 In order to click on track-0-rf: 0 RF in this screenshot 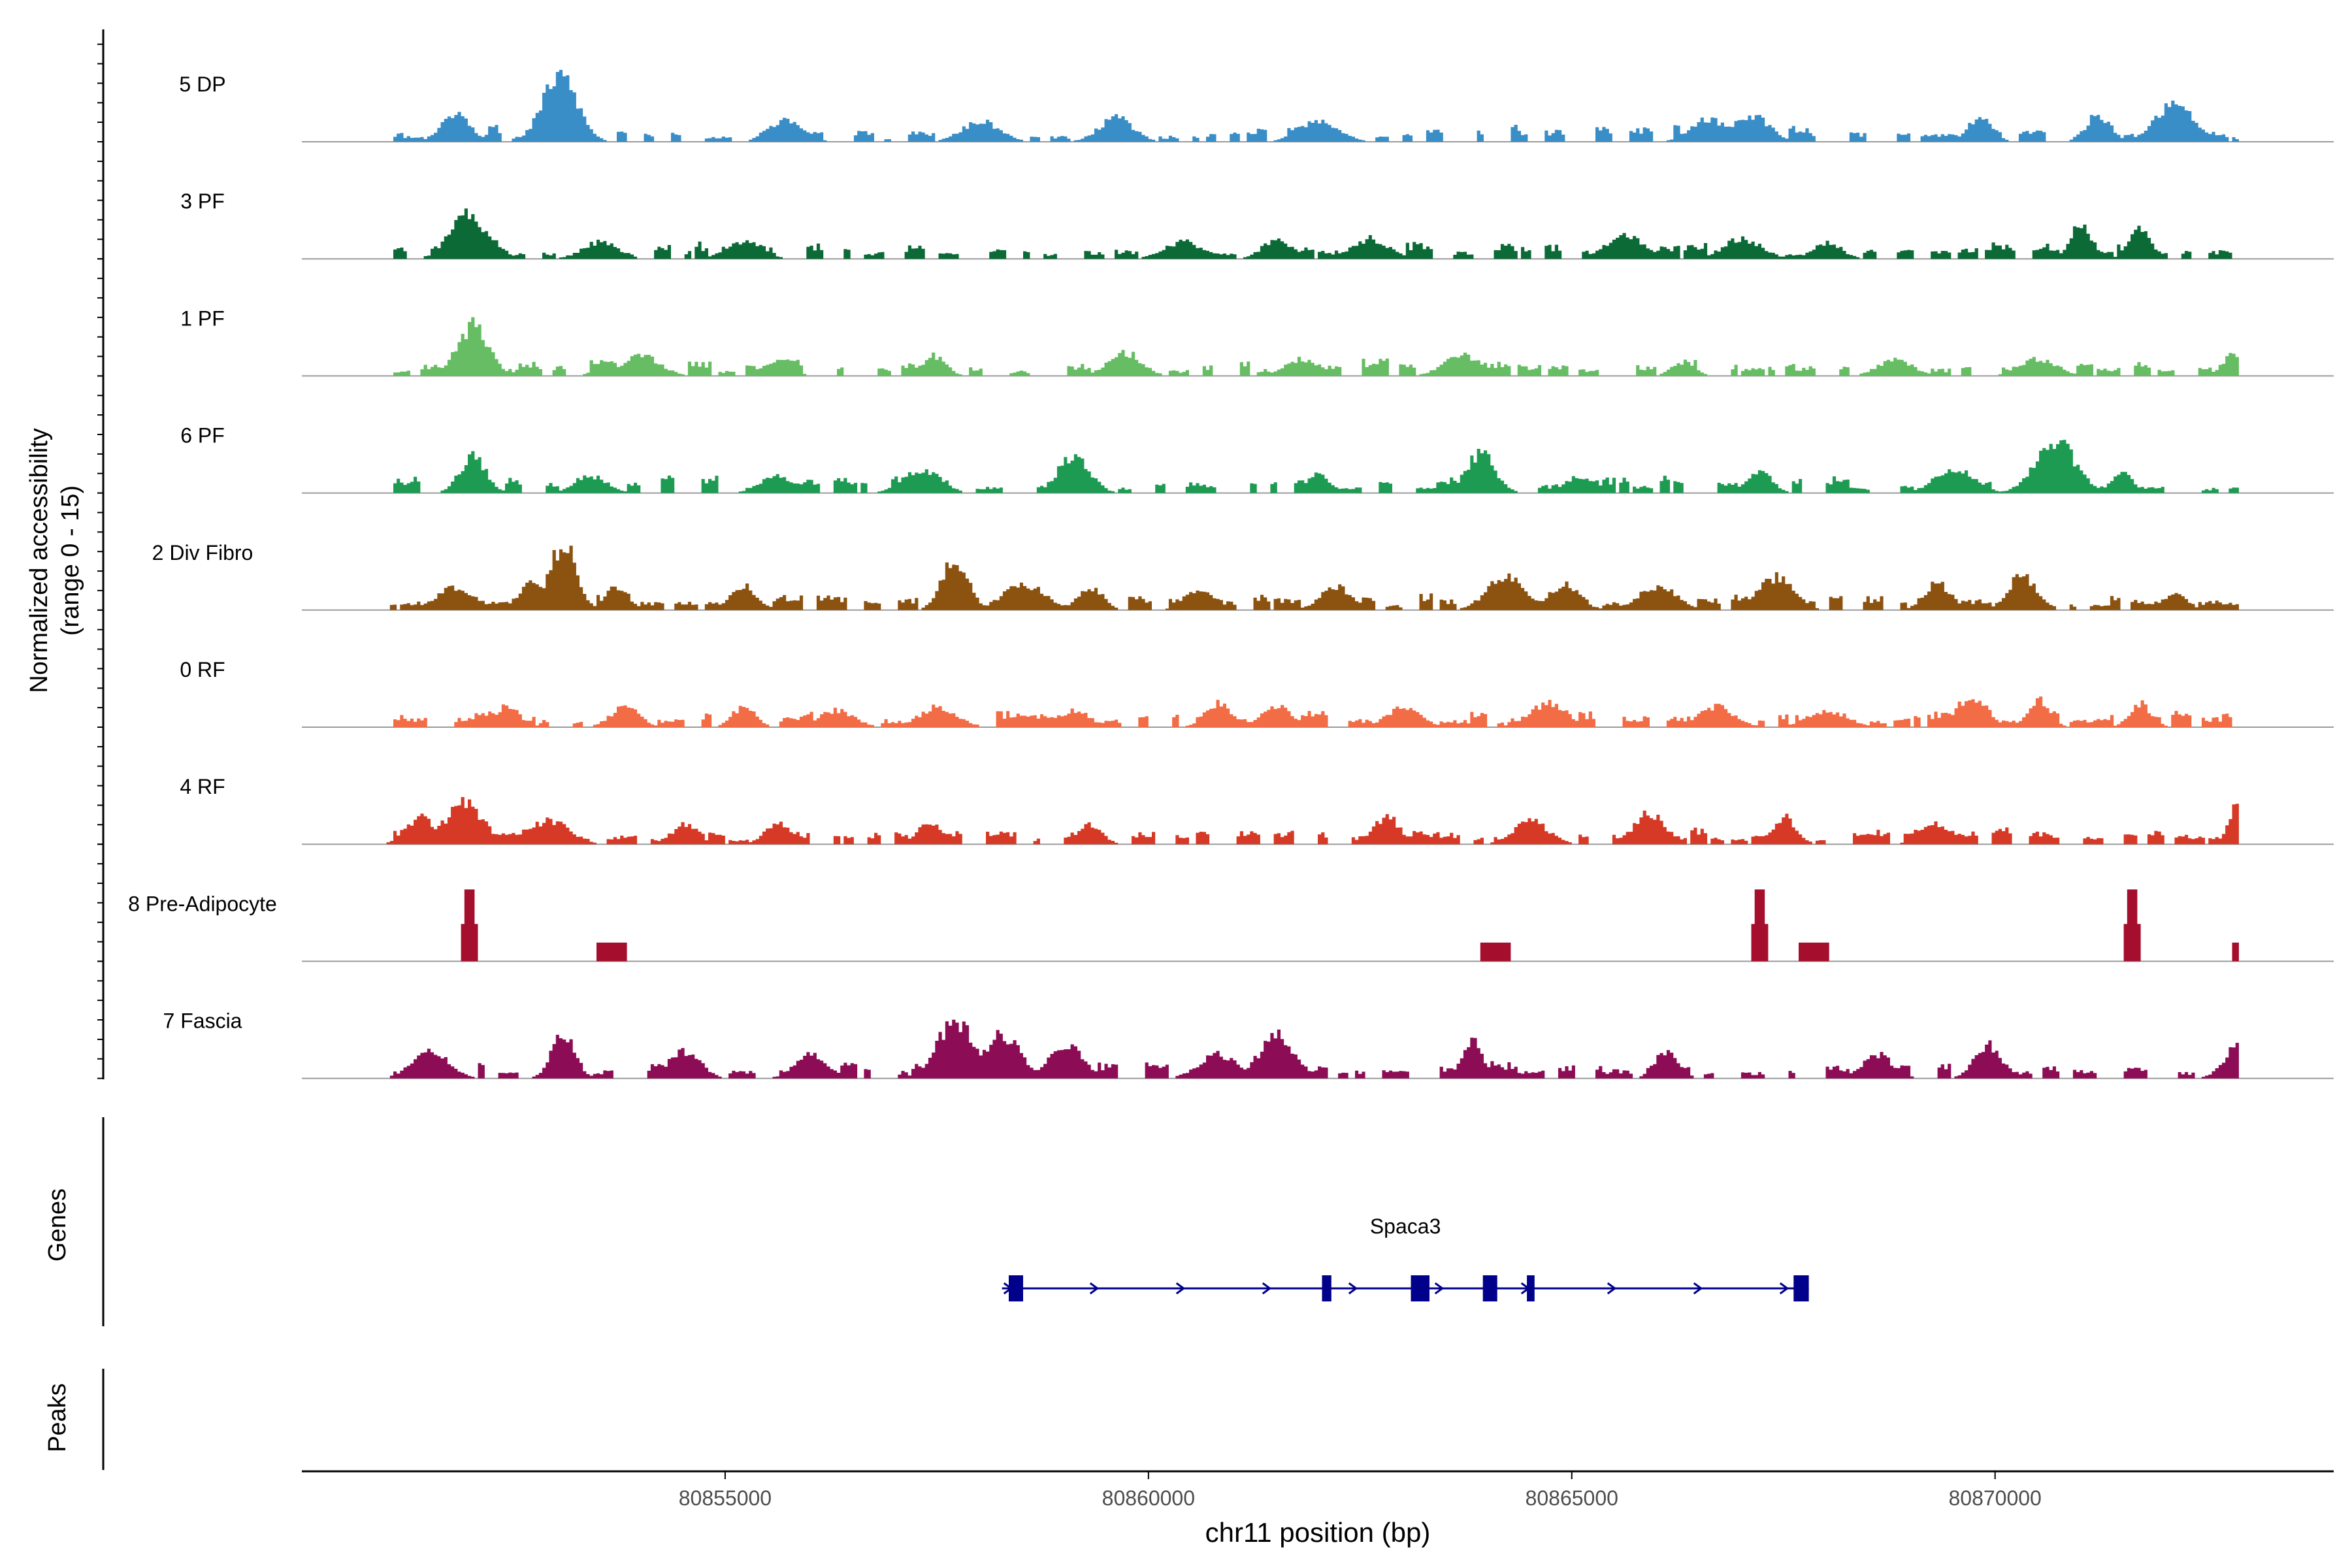, I will do `click(1257, 693)`.